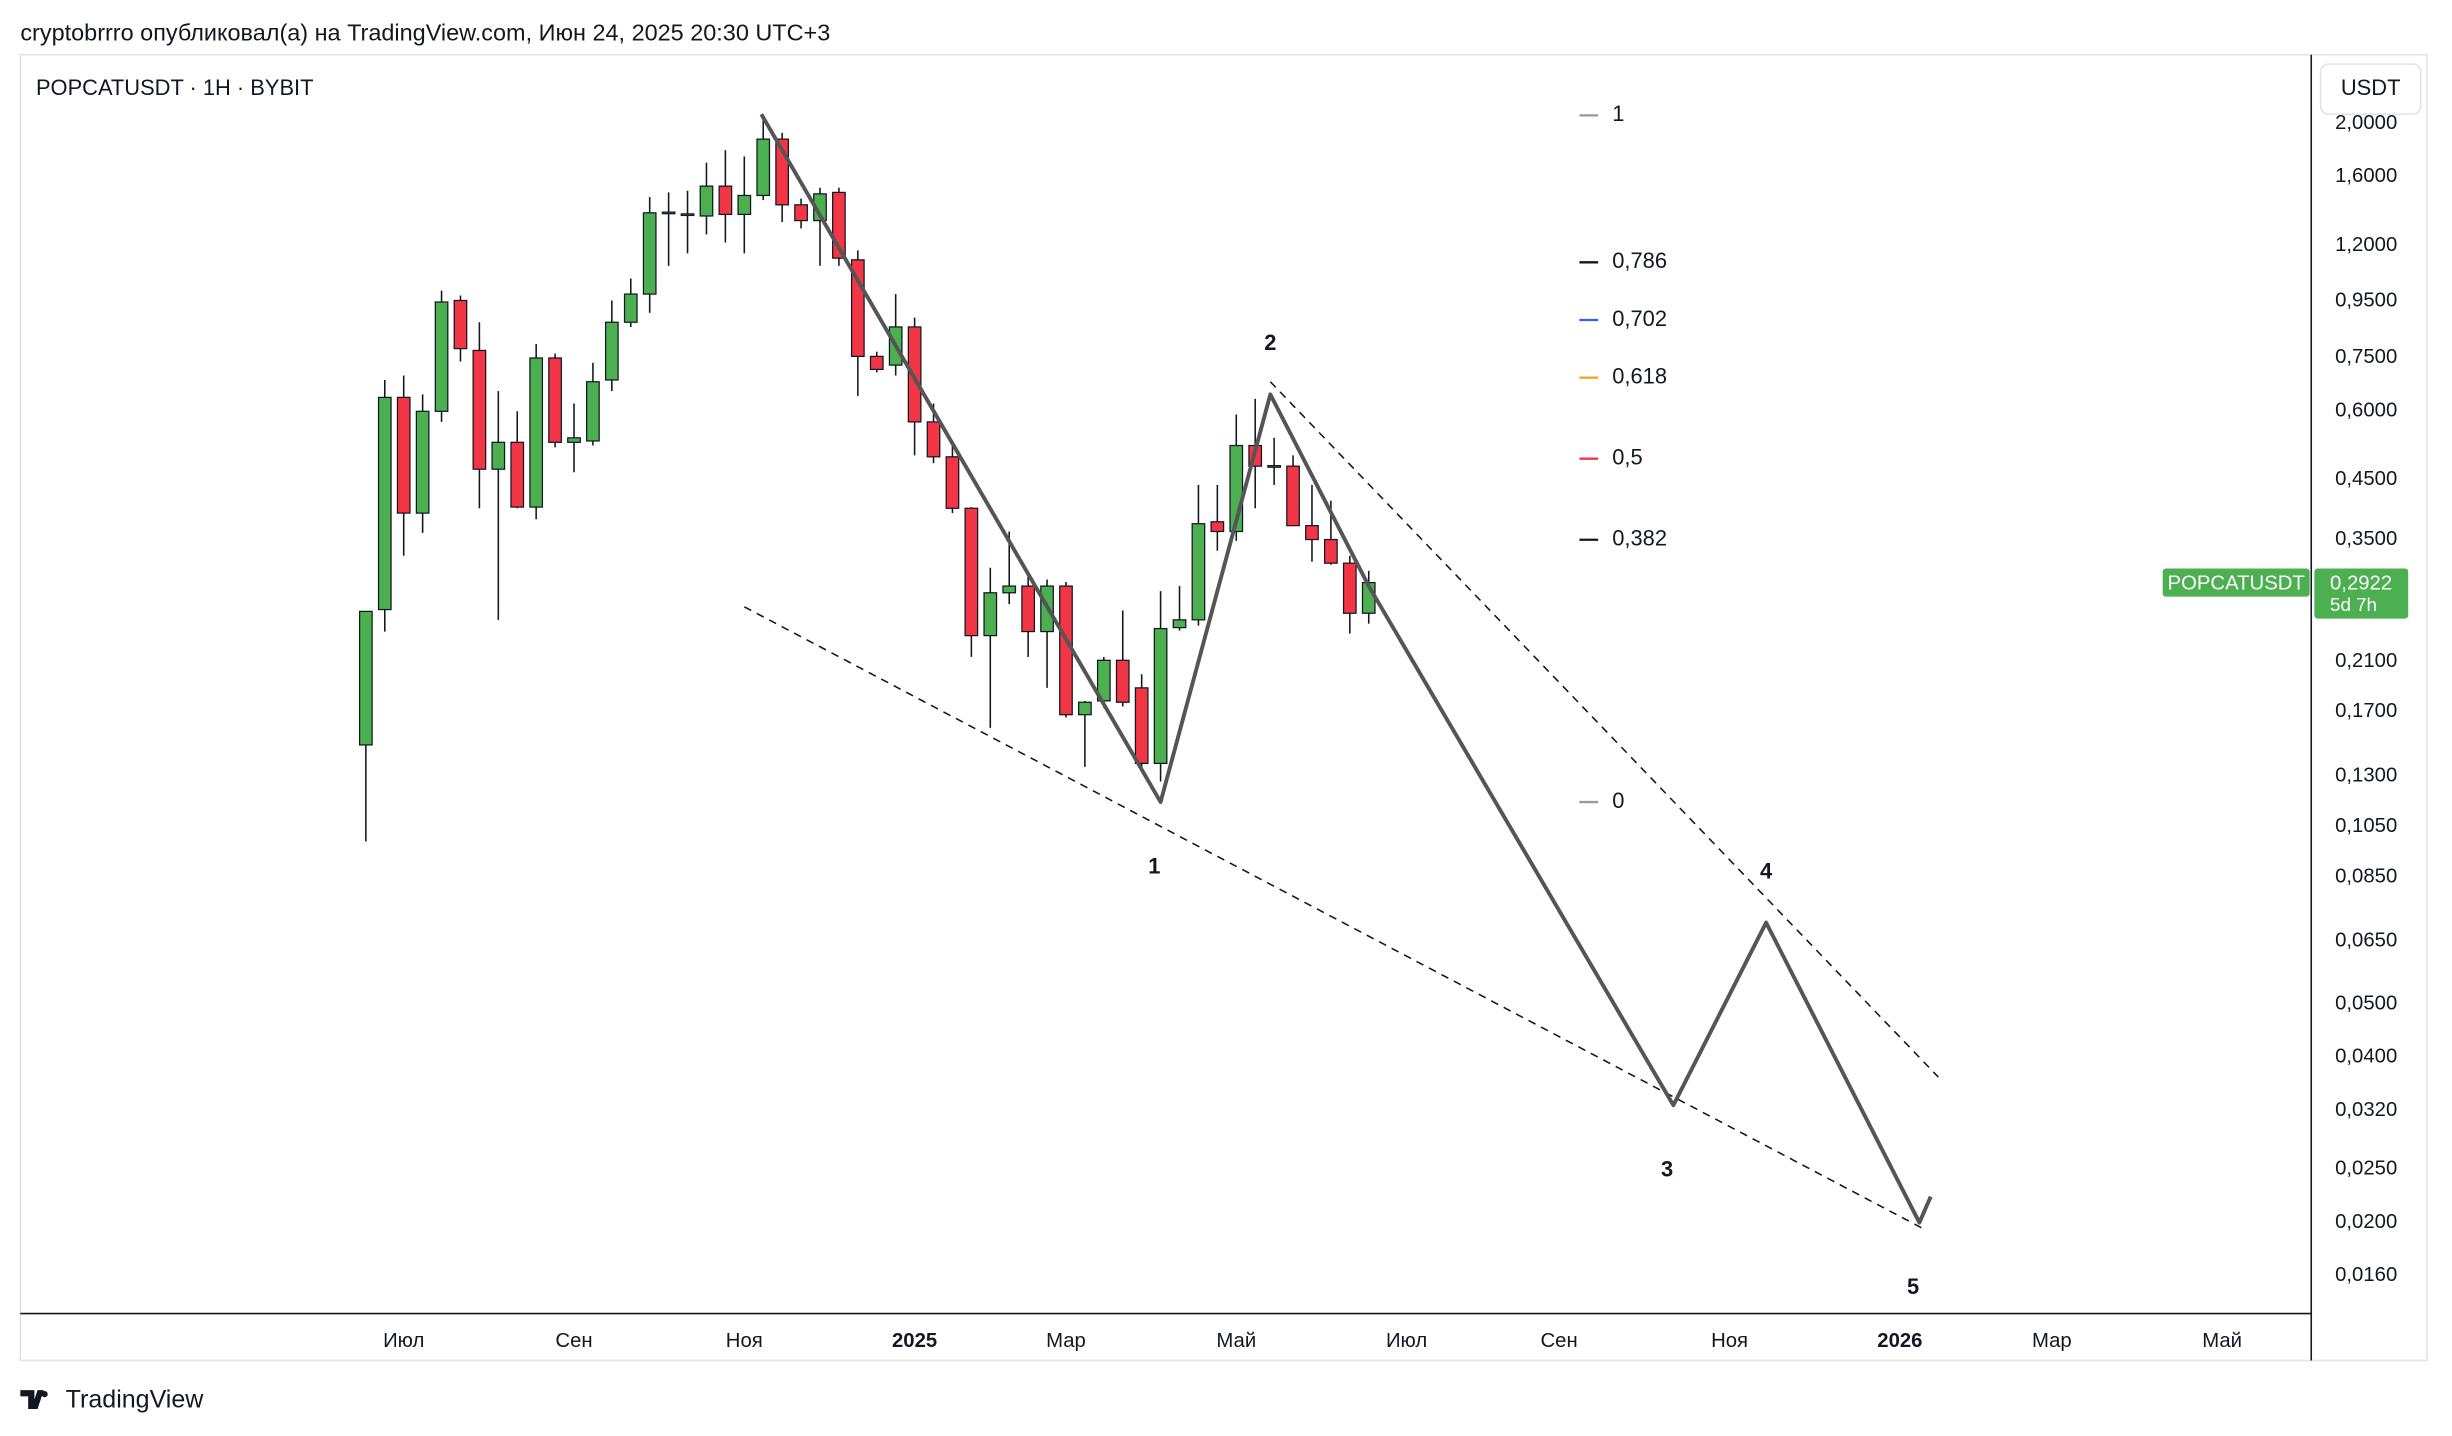 The width and height of the screenshot is (2452, 1436). Describe the element at coordinates (2366, 775) in the screenshot. I see `y-tick-label: 0,1300` at that location.